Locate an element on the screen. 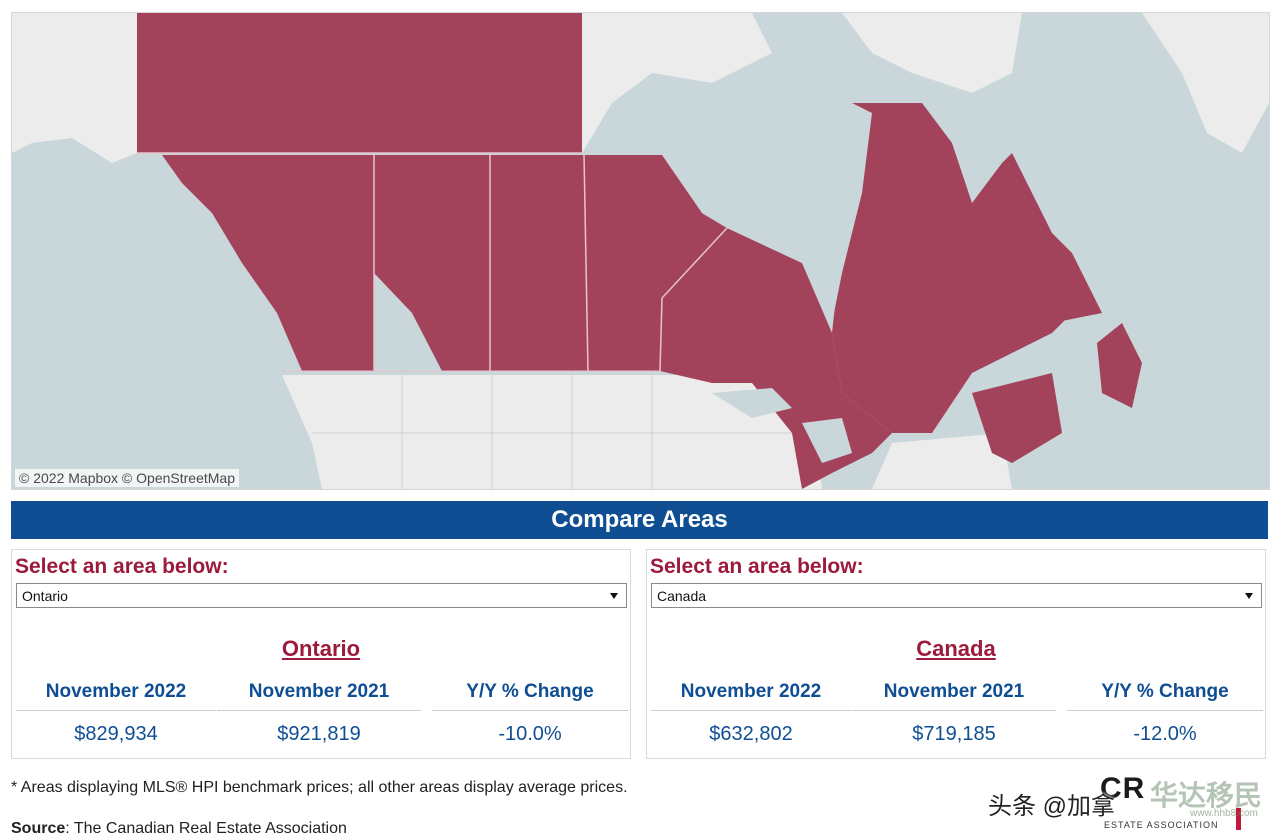 This screenshot has width=1280, height=838. usa-land is located at coordinates (552, 432).